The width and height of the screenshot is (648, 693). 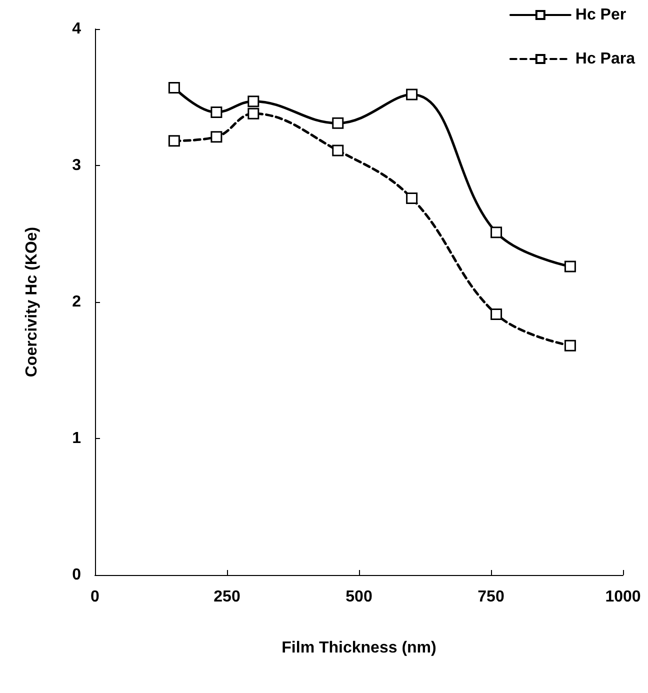 What do you see at coordinates (77, 575) in the screenshot?
I see `y-tick-label: 0` at bounding box center [77, 575].